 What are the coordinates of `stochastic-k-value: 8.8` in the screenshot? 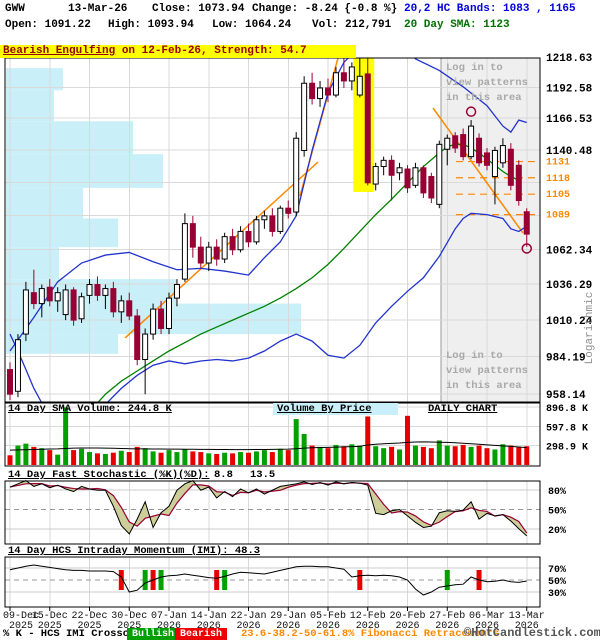 It's located at (223, 475).